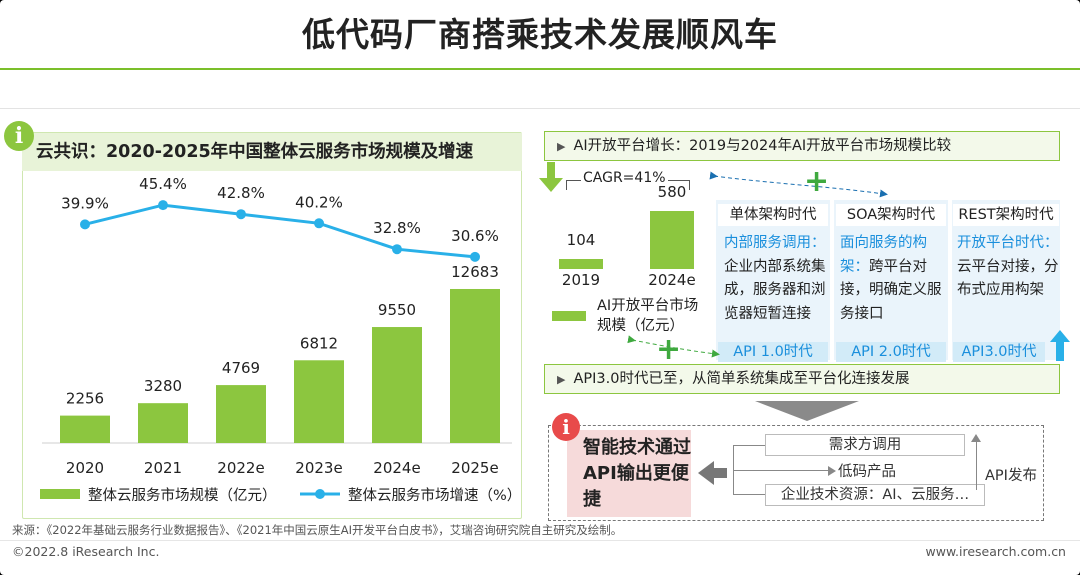 This screenshot has height=575, width=1080. I want to click on bar-2025e, so click(475, 365).